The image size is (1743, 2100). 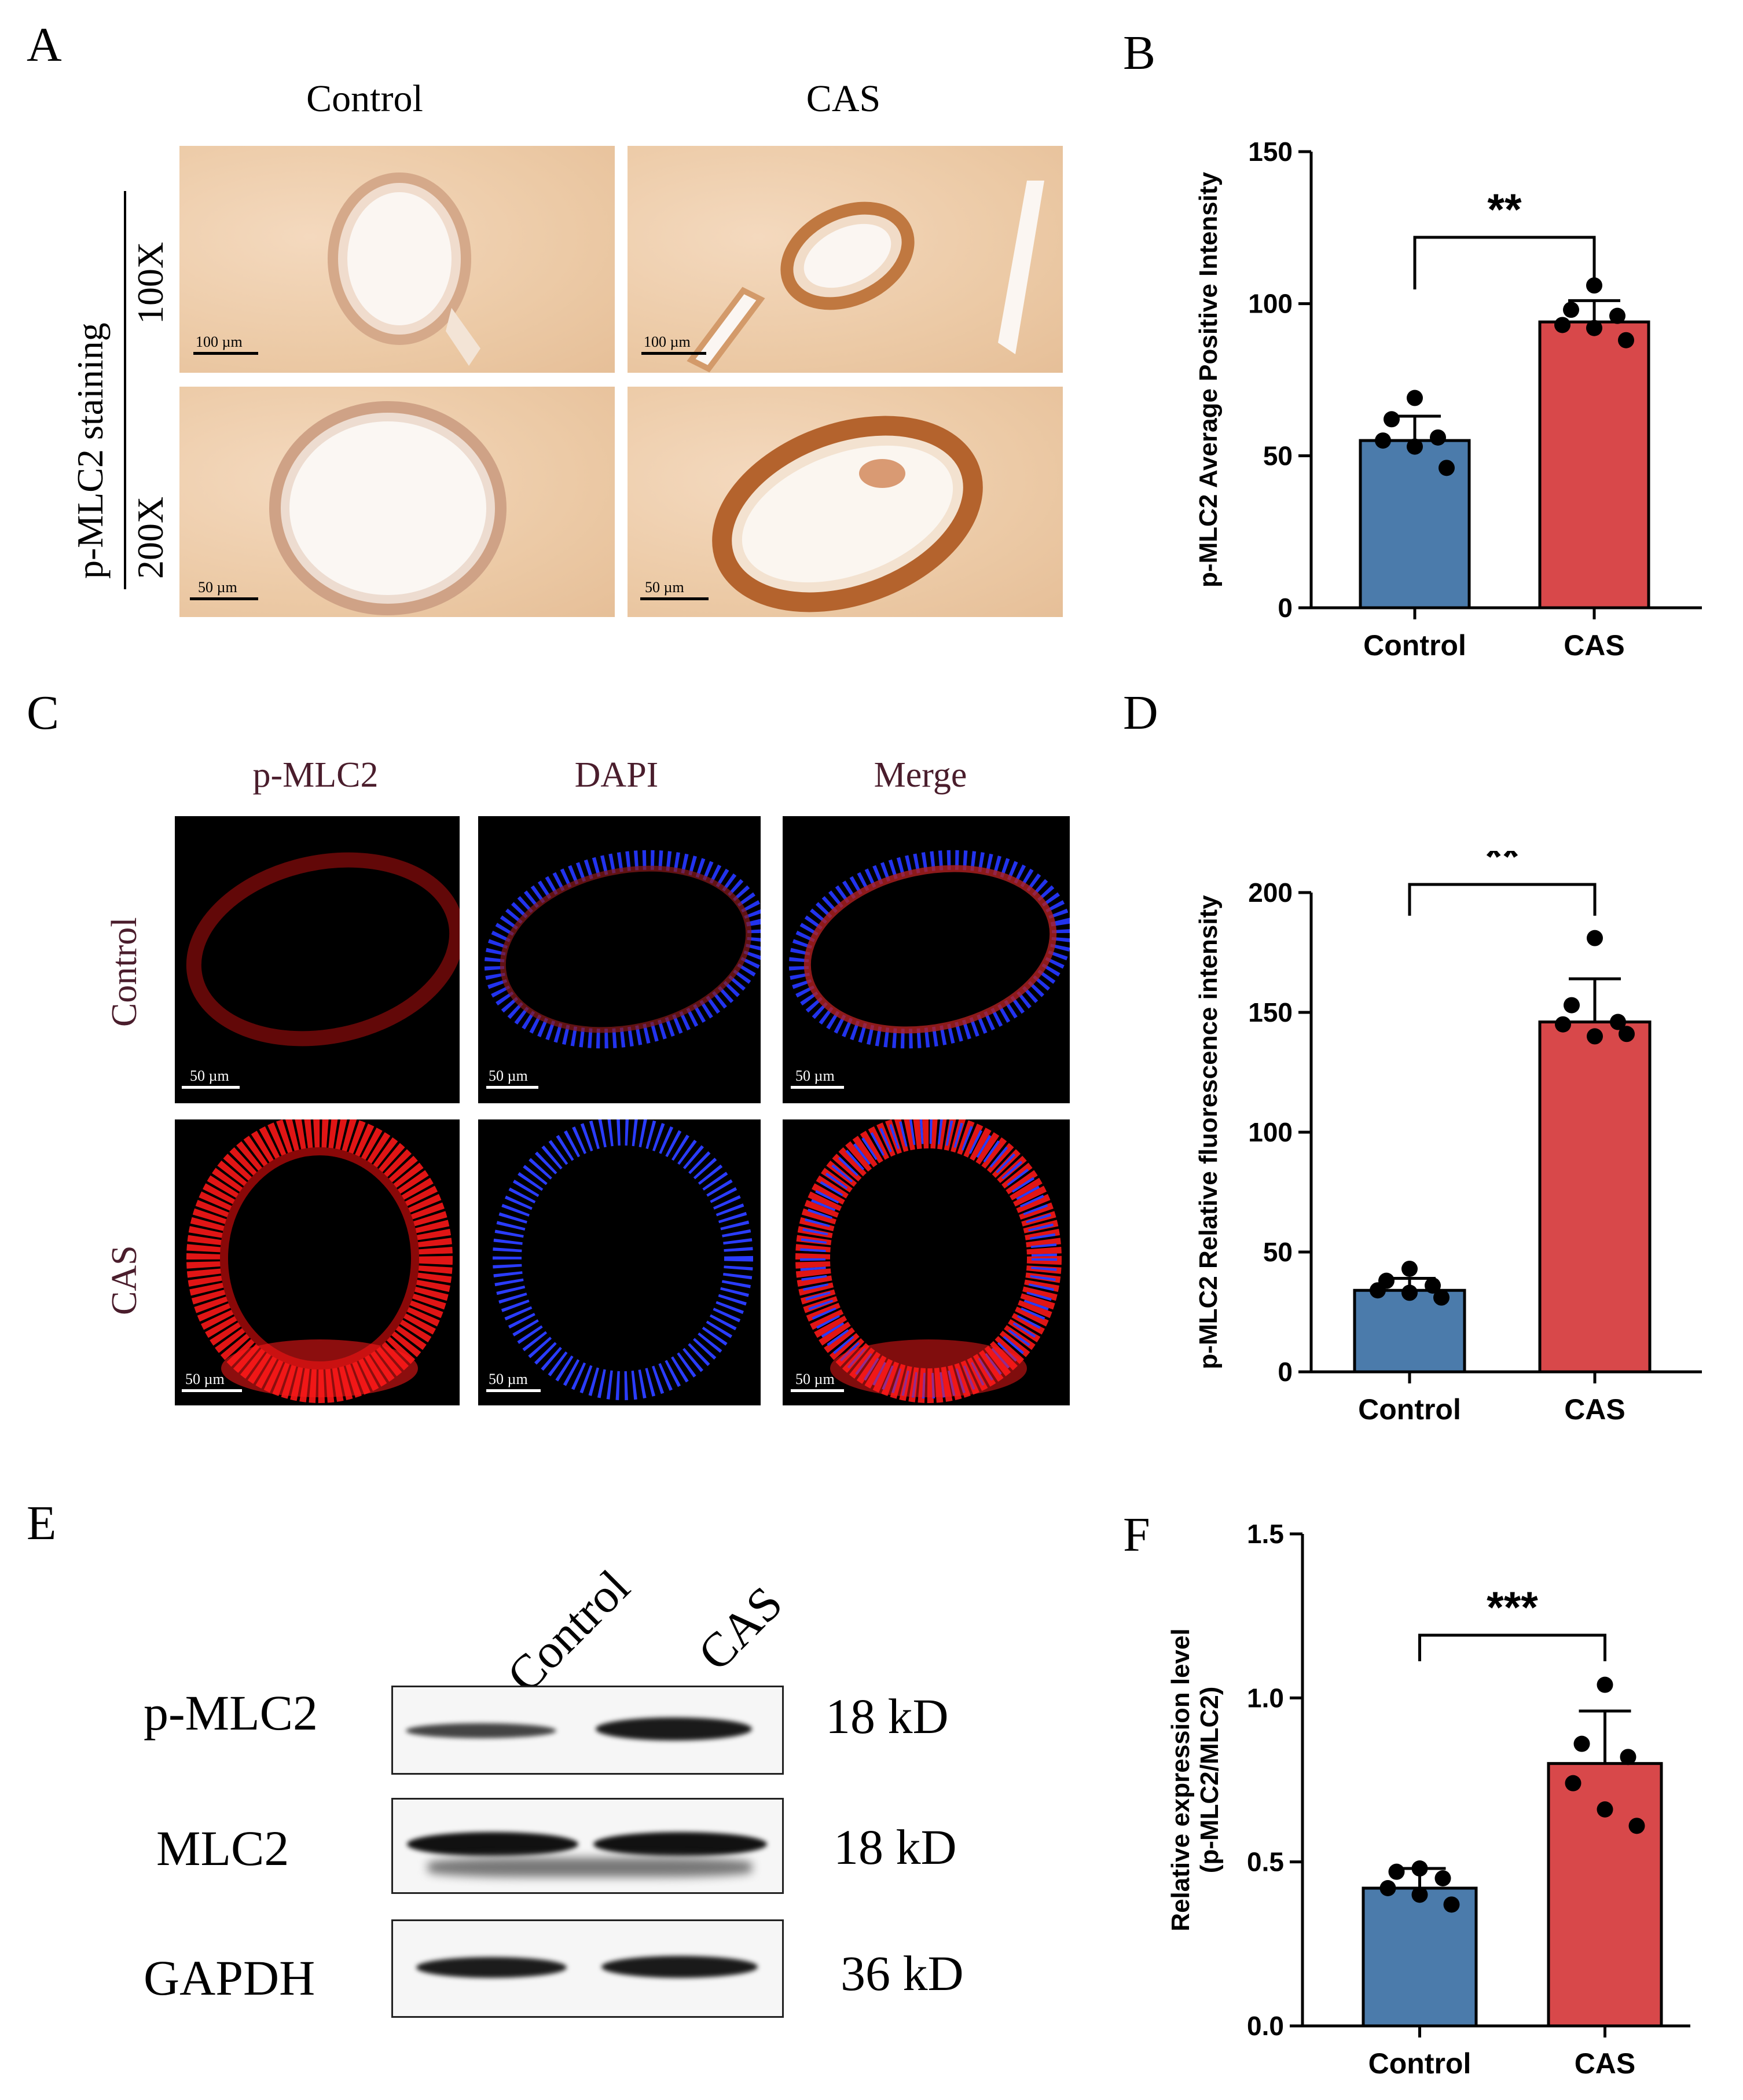 What do you see at coordinates (674, 1729) in the screenshot?
I see `band-pmlc2-cas` at bounding box center [674, 1729].